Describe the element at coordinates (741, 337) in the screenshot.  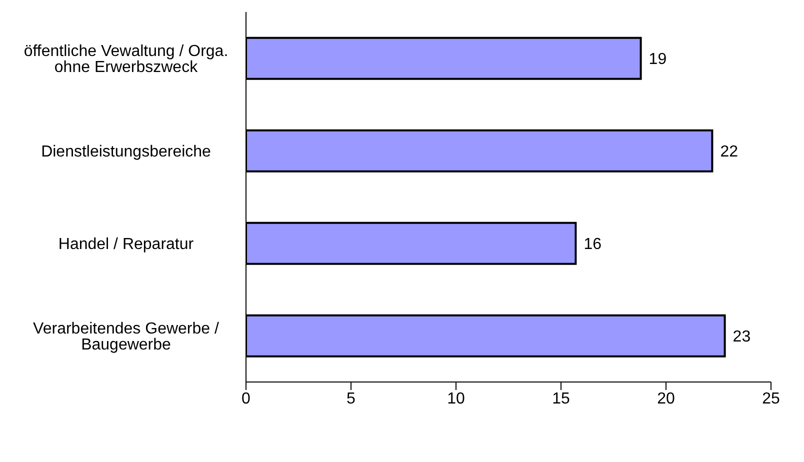
I see `data-label: 23` at that location.